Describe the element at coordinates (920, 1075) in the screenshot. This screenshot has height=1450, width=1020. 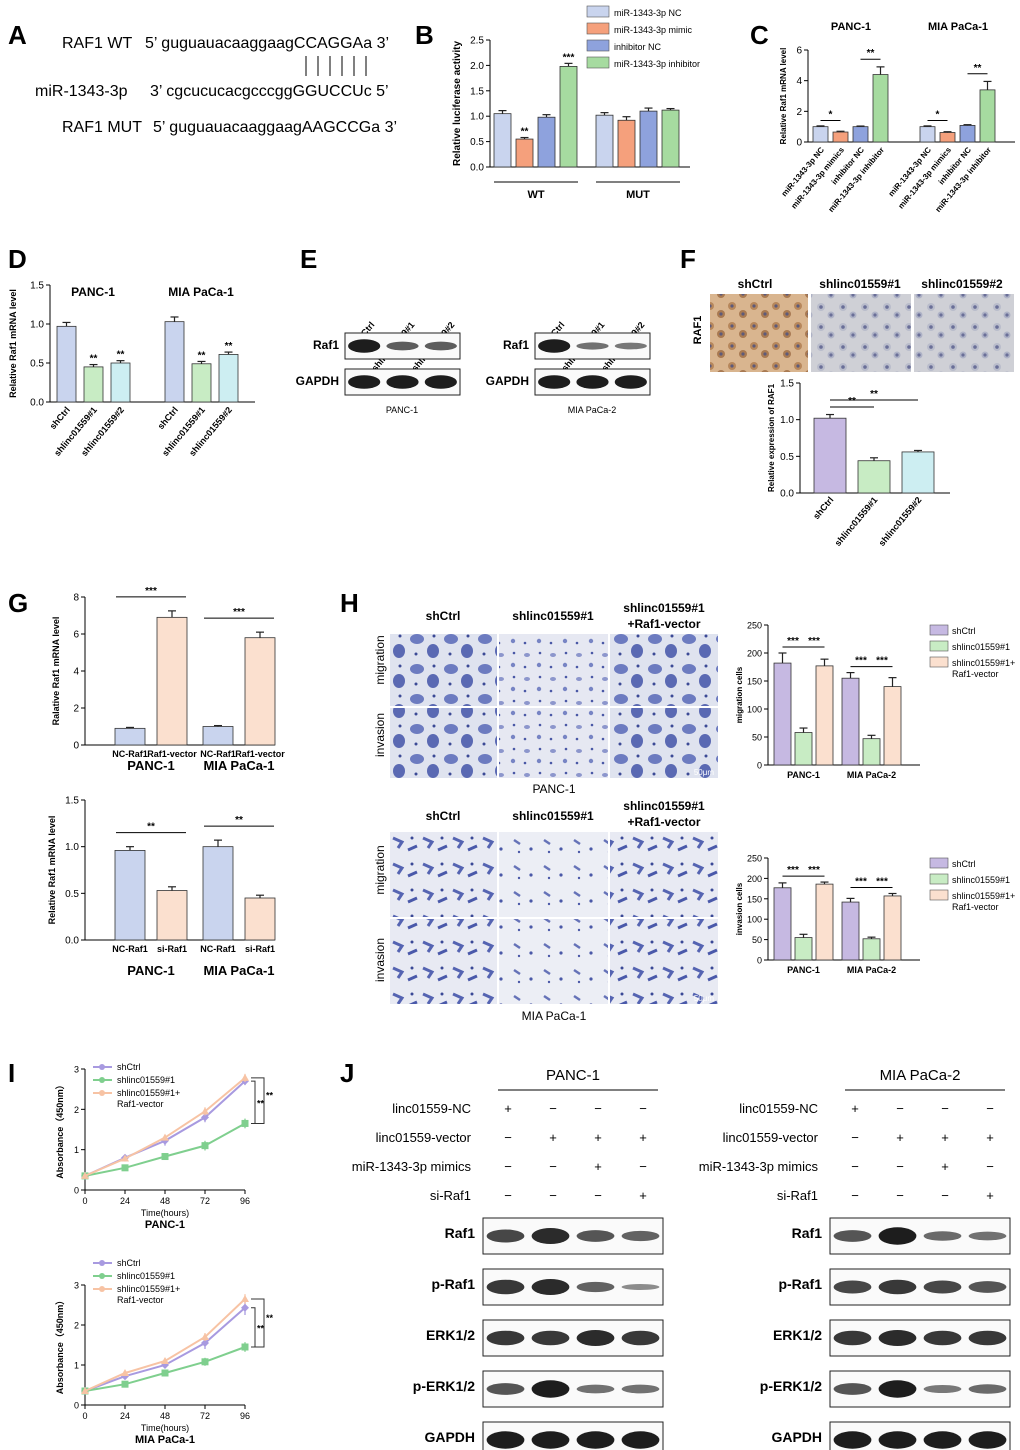
I see `blot-group-title: MIA PaCa-2` at that location.